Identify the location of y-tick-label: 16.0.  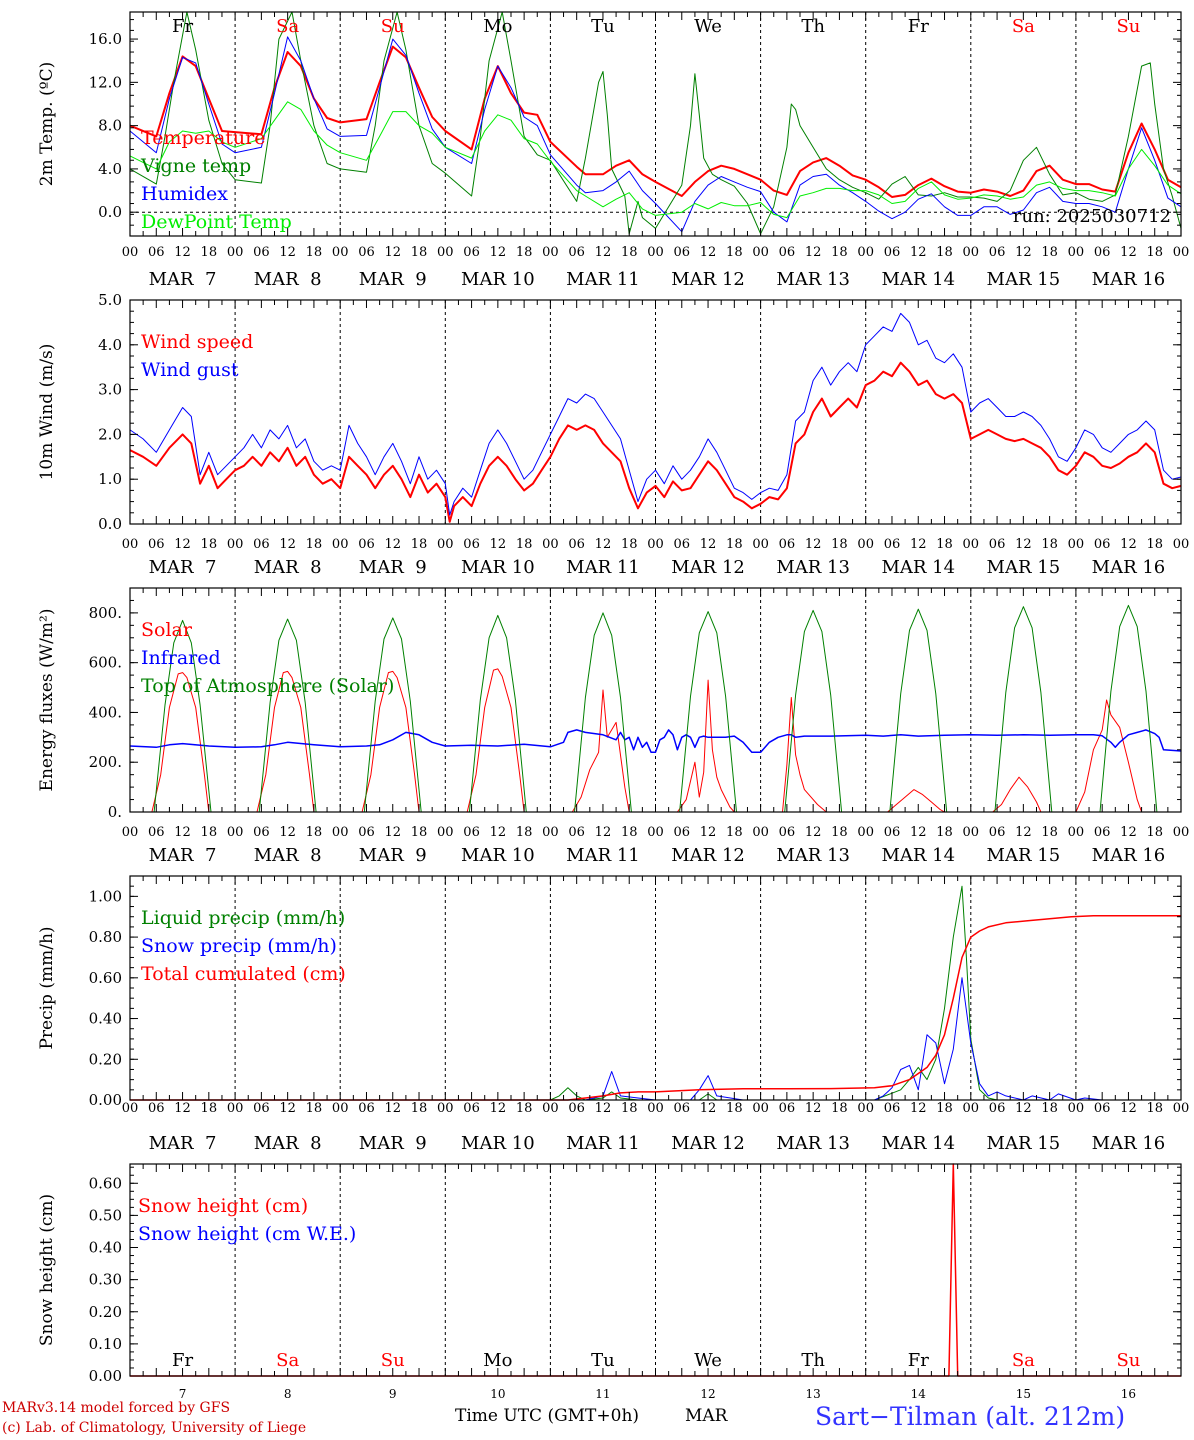
(105, 39).